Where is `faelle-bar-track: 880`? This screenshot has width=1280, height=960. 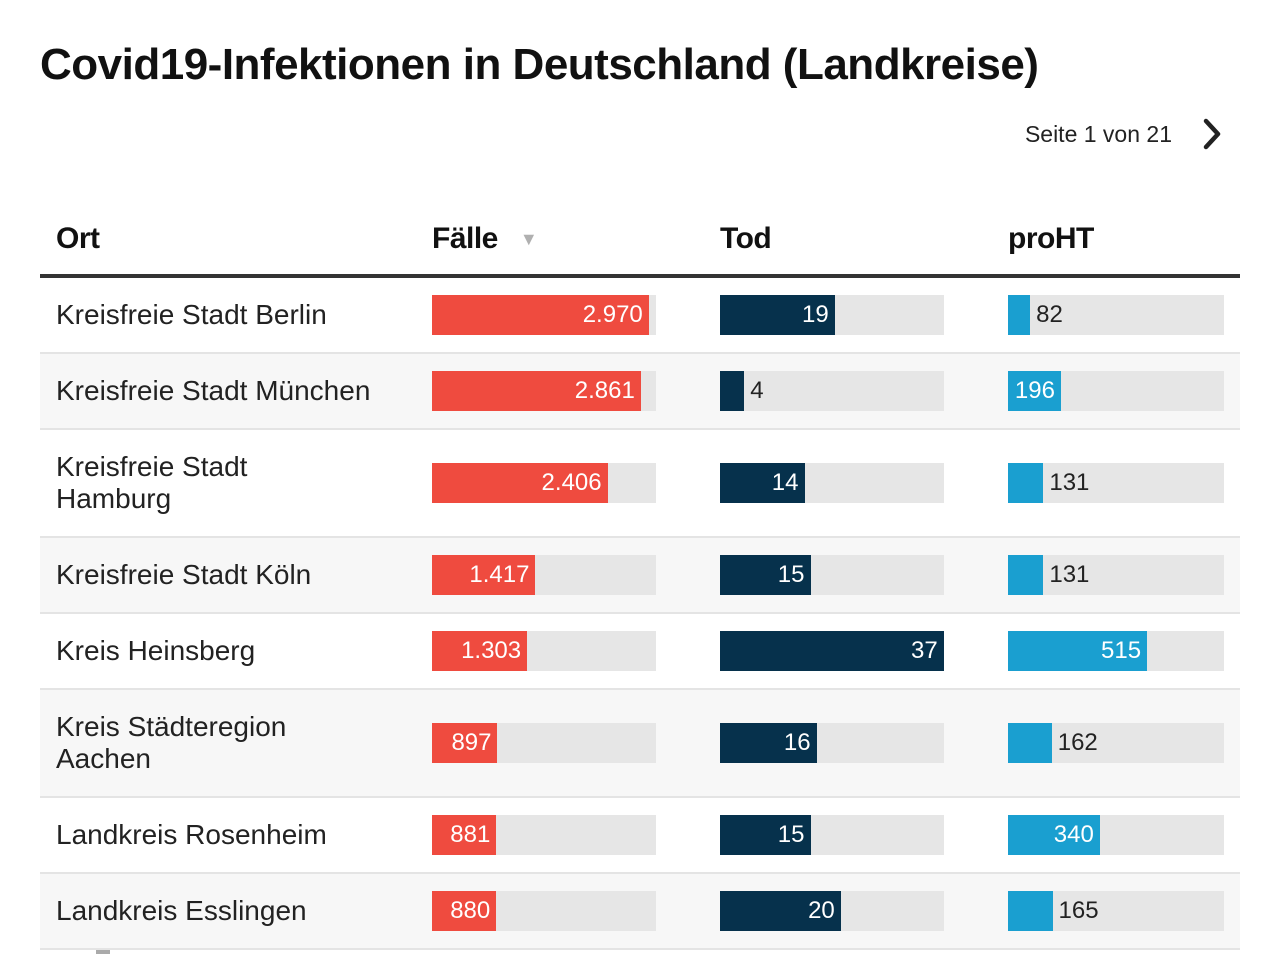
faelle-bar-track: 880 is located at coordinates (544, 911).